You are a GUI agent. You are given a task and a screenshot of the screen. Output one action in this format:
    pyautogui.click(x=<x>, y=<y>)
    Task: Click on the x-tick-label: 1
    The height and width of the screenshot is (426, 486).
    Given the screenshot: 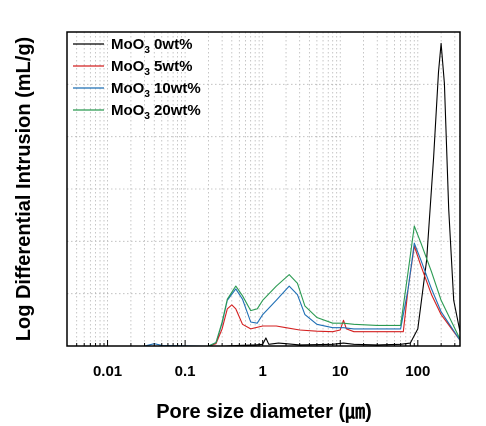 What is the action you would take?
    pyautogui.click(x=263, y=371)
    